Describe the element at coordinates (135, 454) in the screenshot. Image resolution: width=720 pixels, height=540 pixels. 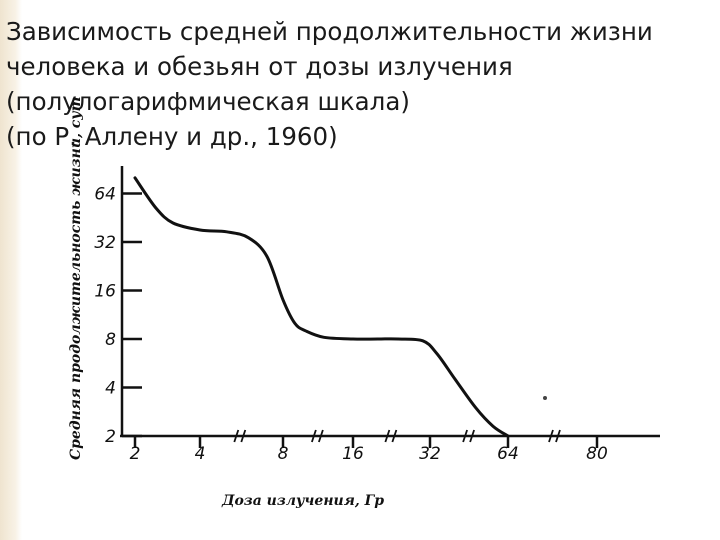
I see `x-tick-label: 2` at that location.